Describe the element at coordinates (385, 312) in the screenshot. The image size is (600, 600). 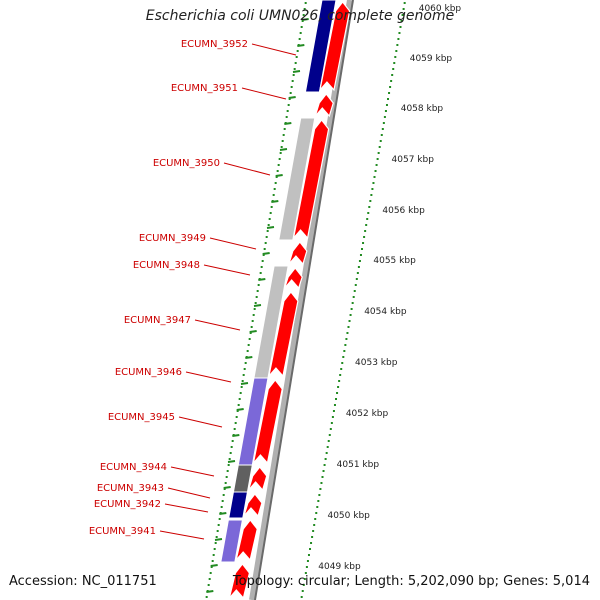
I see `scale-tick-label: 4054 kbp` at that location.